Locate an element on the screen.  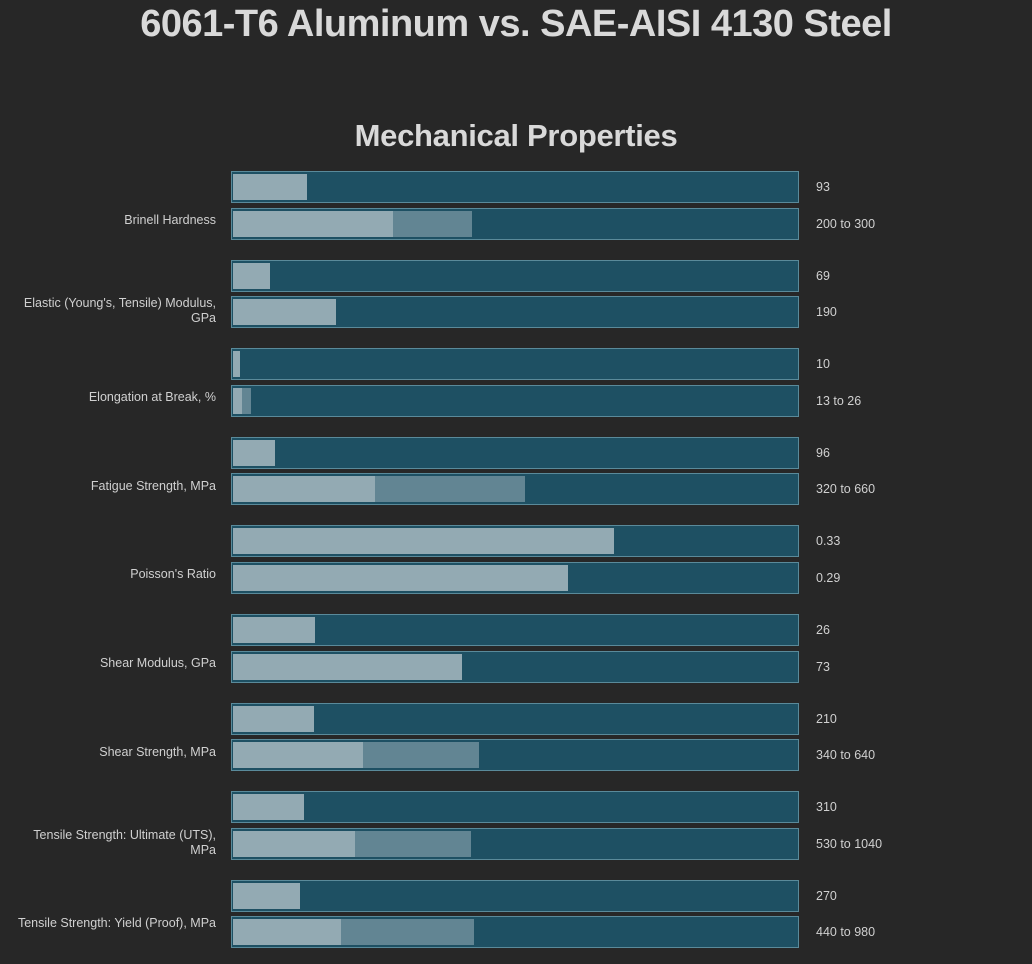
property-label: Brinell Hardness is located at coordinates (170, 220).